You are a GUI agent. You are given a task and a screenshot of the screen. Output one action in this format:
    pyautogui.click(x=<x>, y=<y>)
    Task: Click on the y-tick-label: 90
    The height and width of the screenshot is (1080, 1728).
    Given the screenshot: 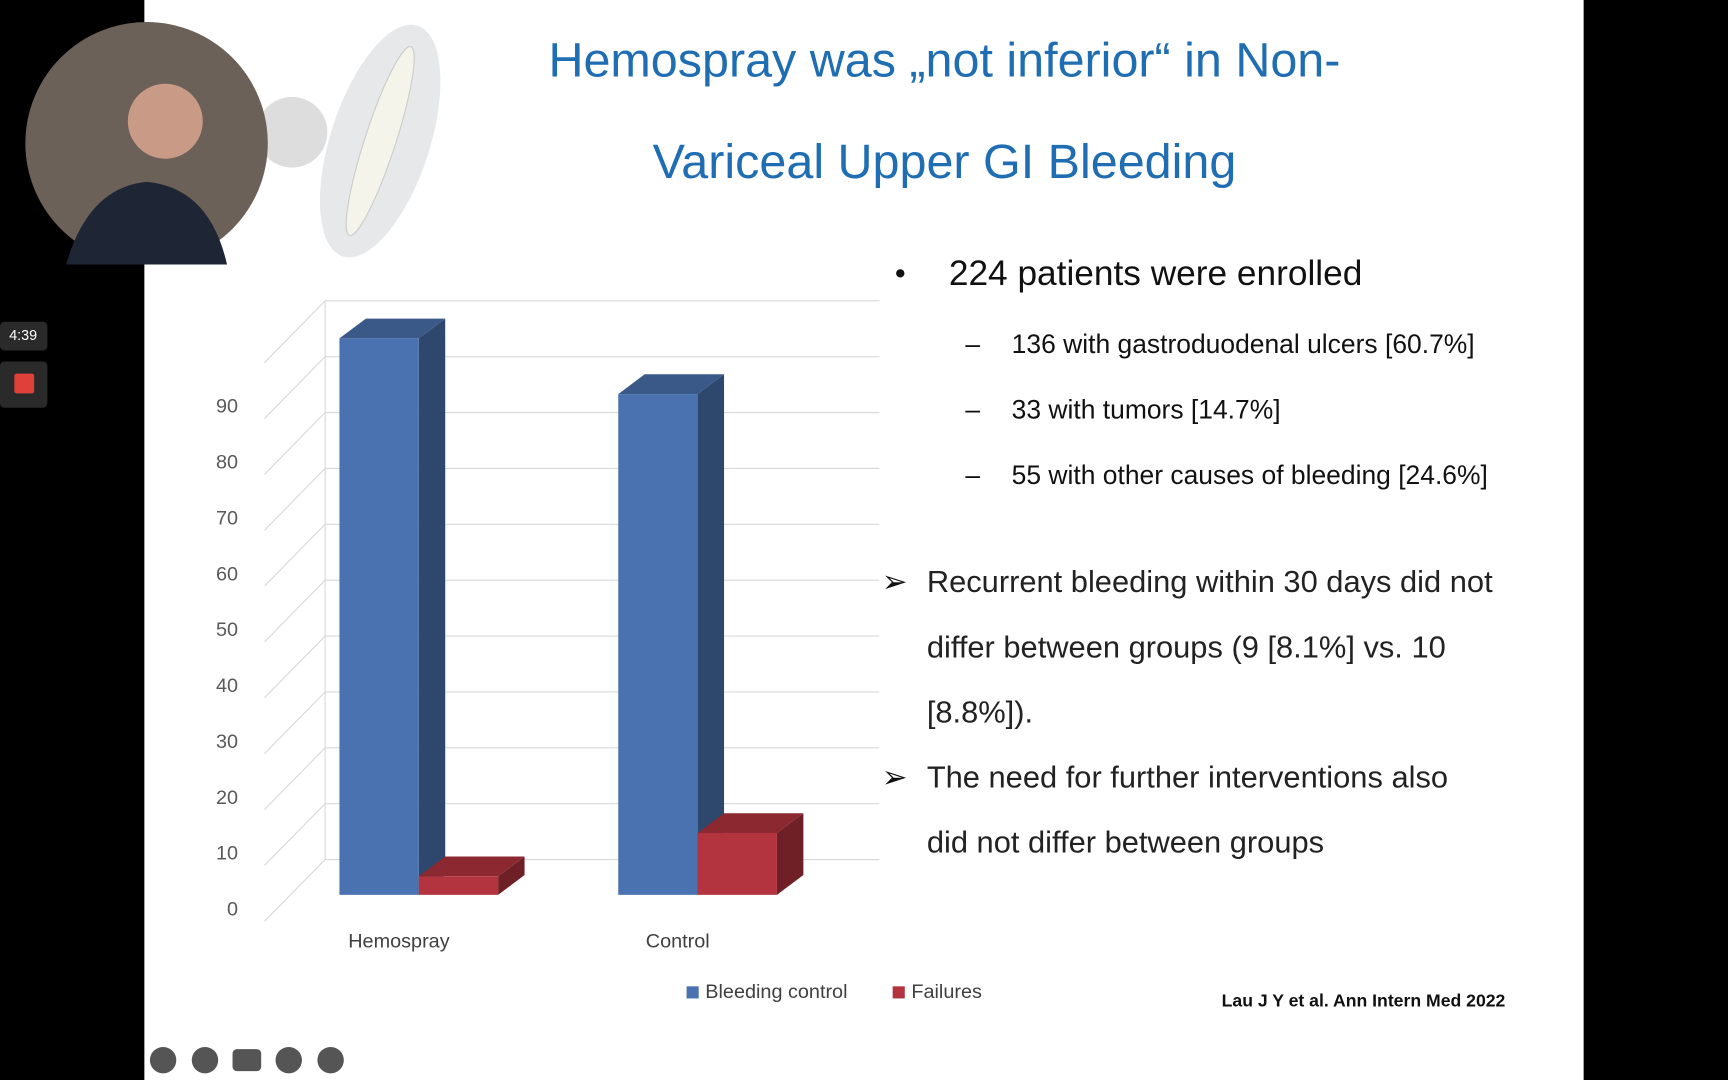 What is the action you would take?
    pyautogui.click(x=227, y=407)
    